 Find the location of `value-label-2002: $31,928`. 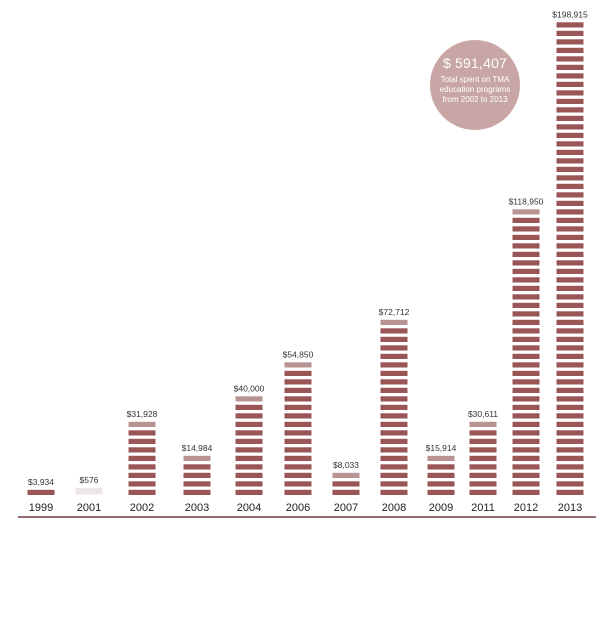

value-label-2002: $31,928 is located at coordinates (142, 414).